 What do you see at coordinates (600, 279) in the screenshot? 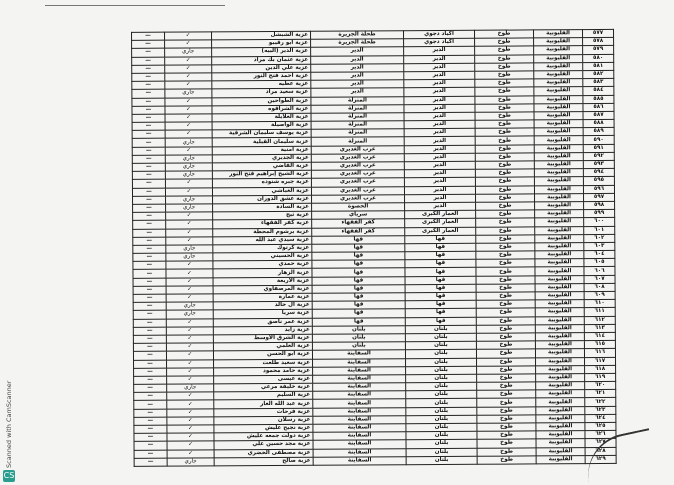
I see `row-number: ٦٠٧` at bounding box center [600, 279].